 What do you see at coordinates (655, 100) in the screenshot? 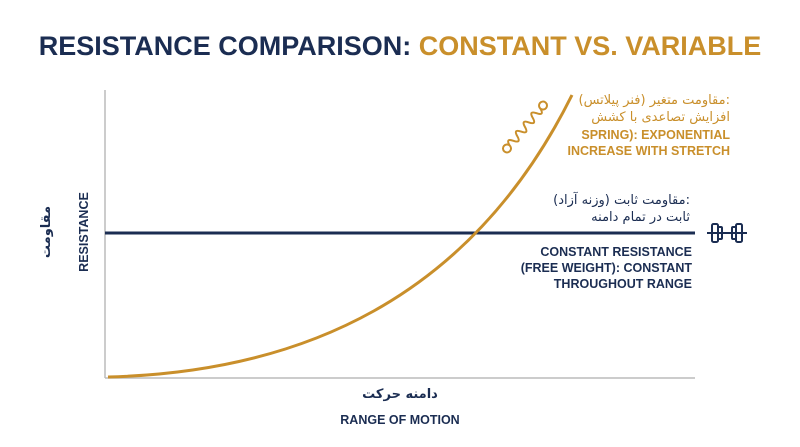
I see `variable-label-fa: مقاومت متغیر (فنر پیلاتس):` at bounding box center [655, 100].